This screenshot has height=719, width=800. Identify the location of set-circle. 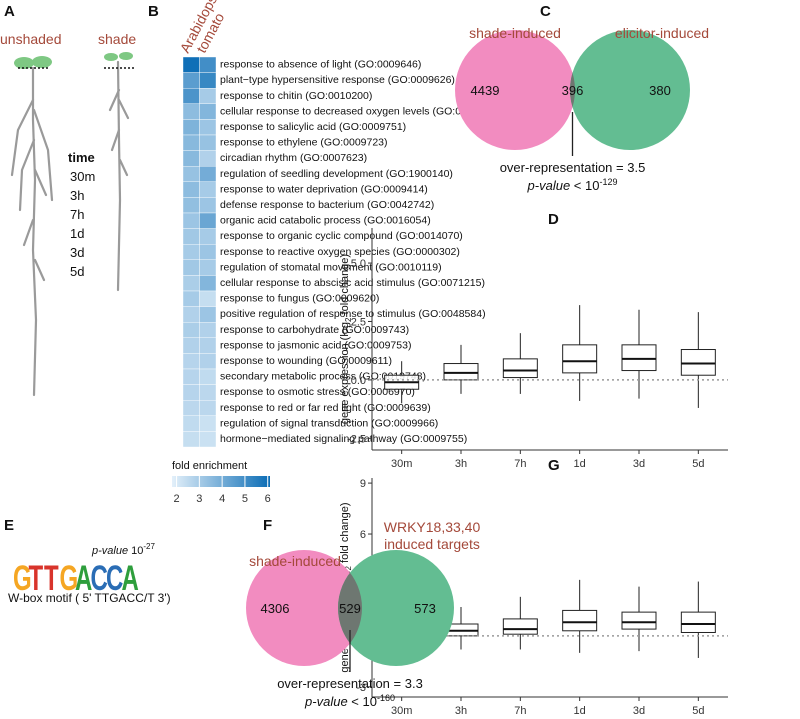
(304, 608).